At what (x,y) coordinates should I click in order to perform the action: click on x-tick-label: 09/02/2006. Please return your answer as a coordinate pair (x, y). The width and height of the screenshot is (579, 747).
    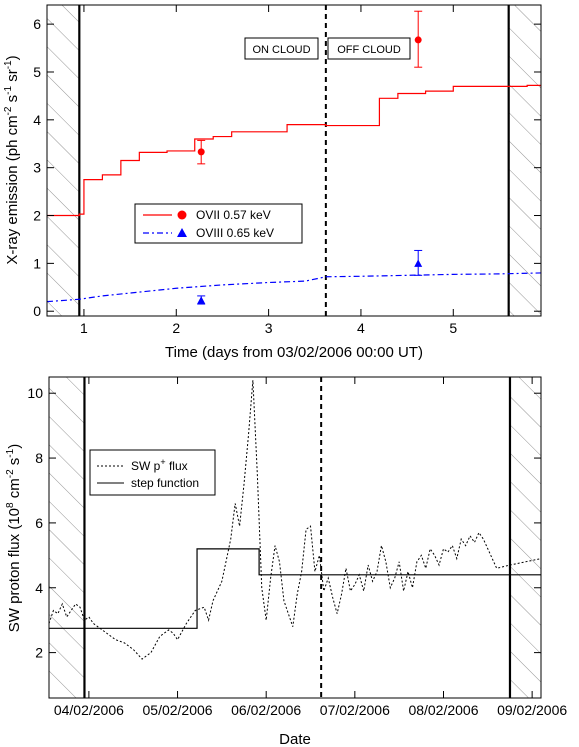
    Looking at the image, I should click on (532, 710).